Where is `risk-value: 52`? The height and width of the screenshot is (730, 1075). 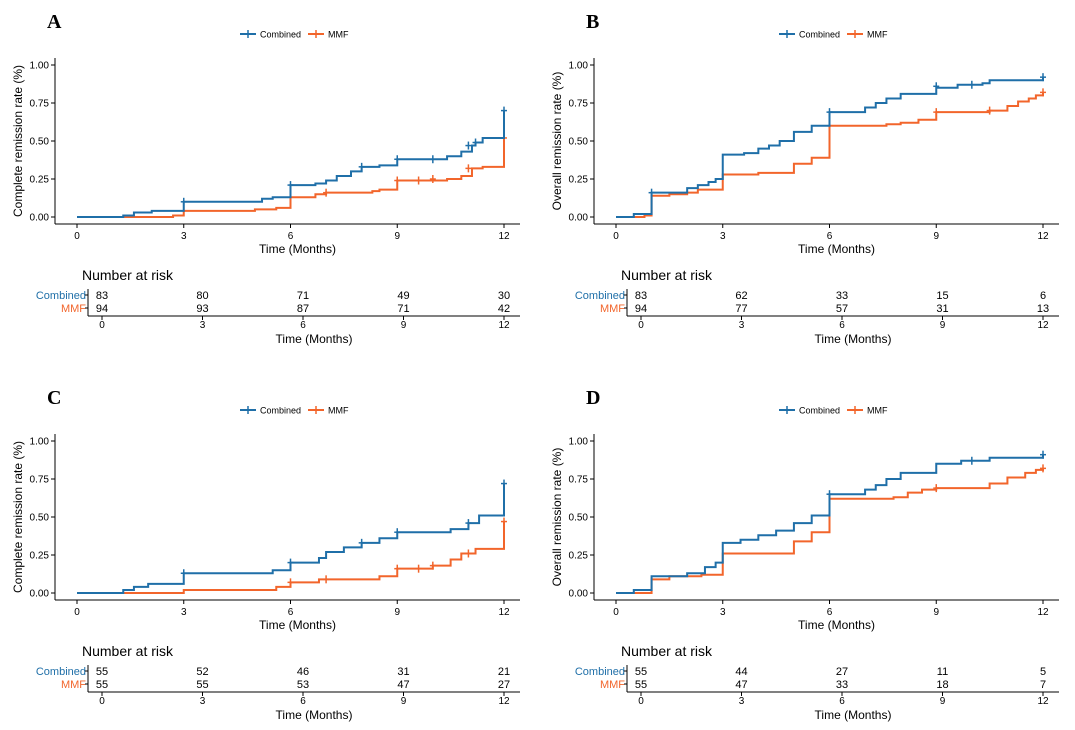 risk-value: 52 is located at coordinates (202, 672).